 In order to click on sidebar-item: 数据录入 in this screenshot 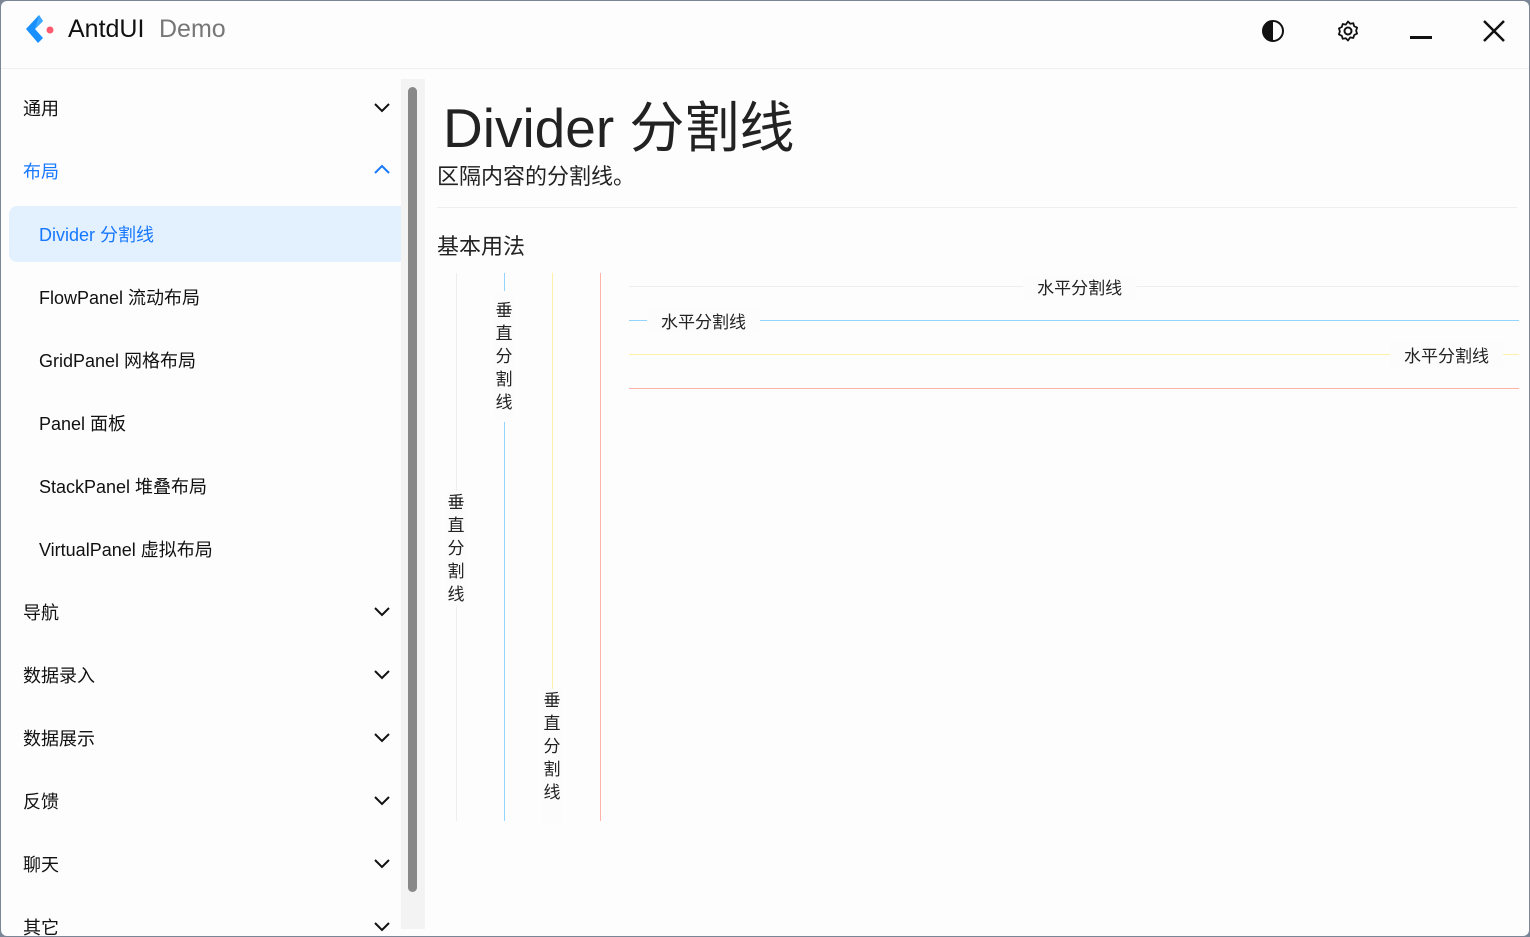, I will do `click(205, 675)`.